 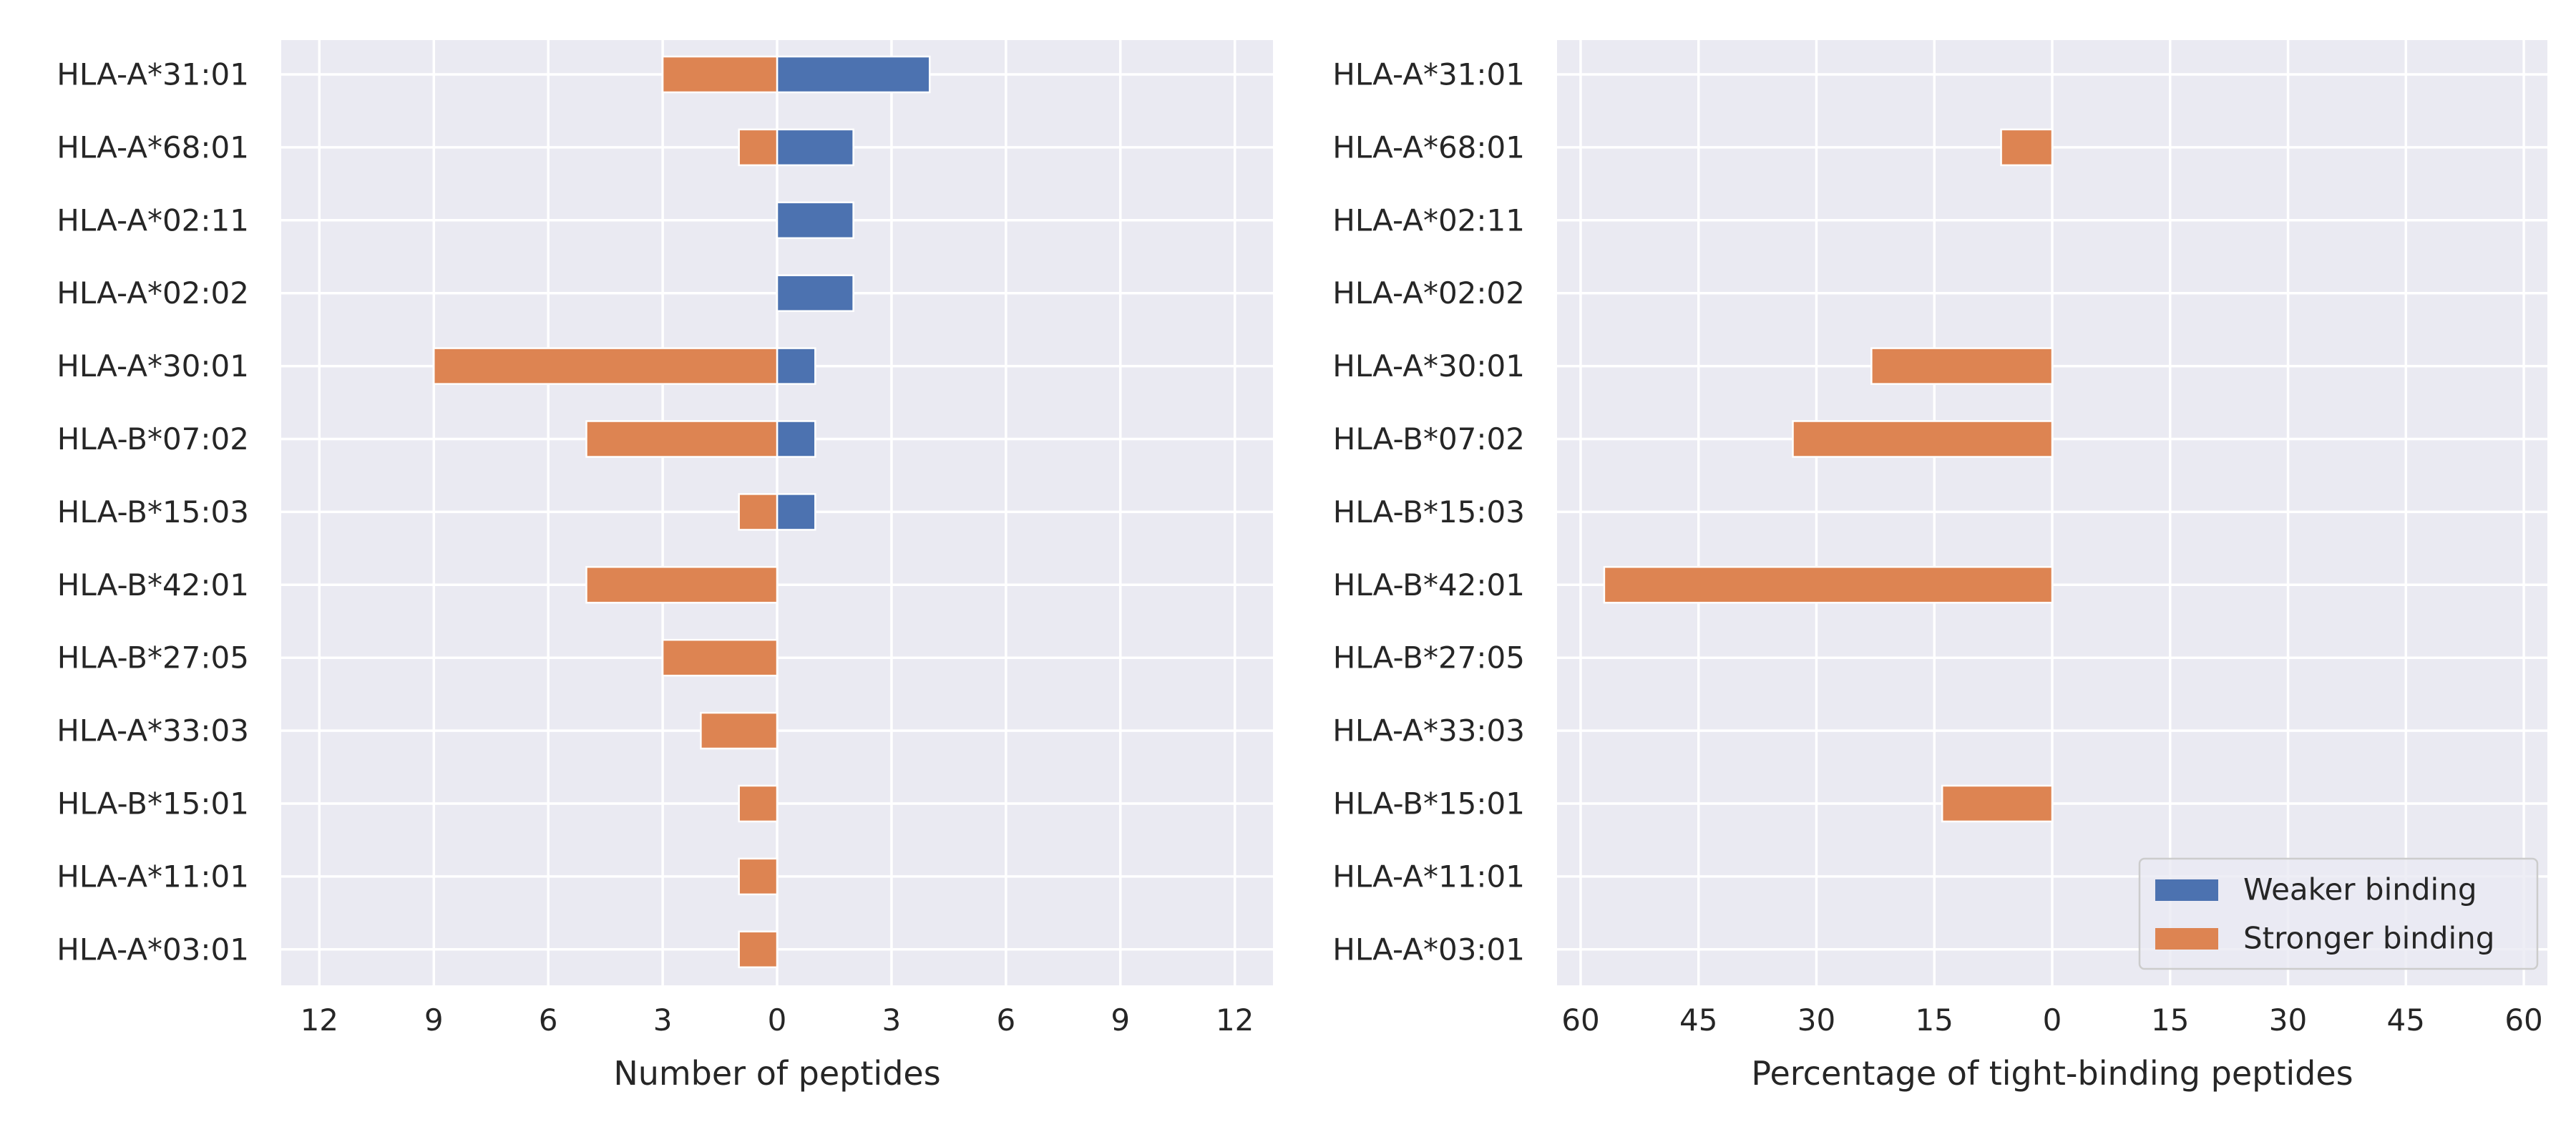 I want to click on legend: Weaker binding Stronger binding, so click(x=2338, y=913).